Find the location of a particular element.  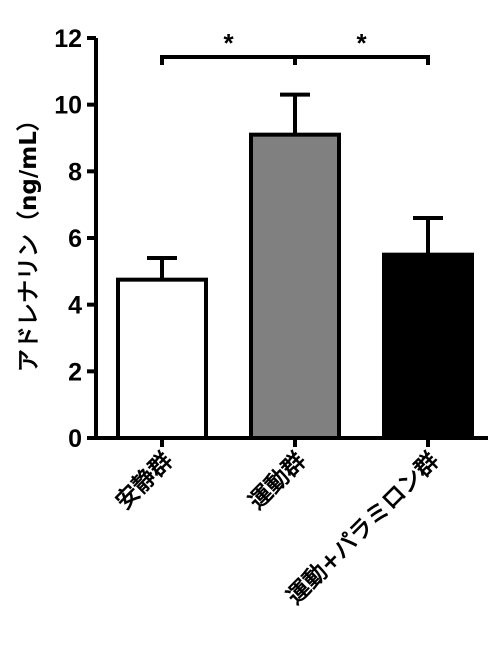

y-tick-label: 4 is located at coordinates (75, 306).